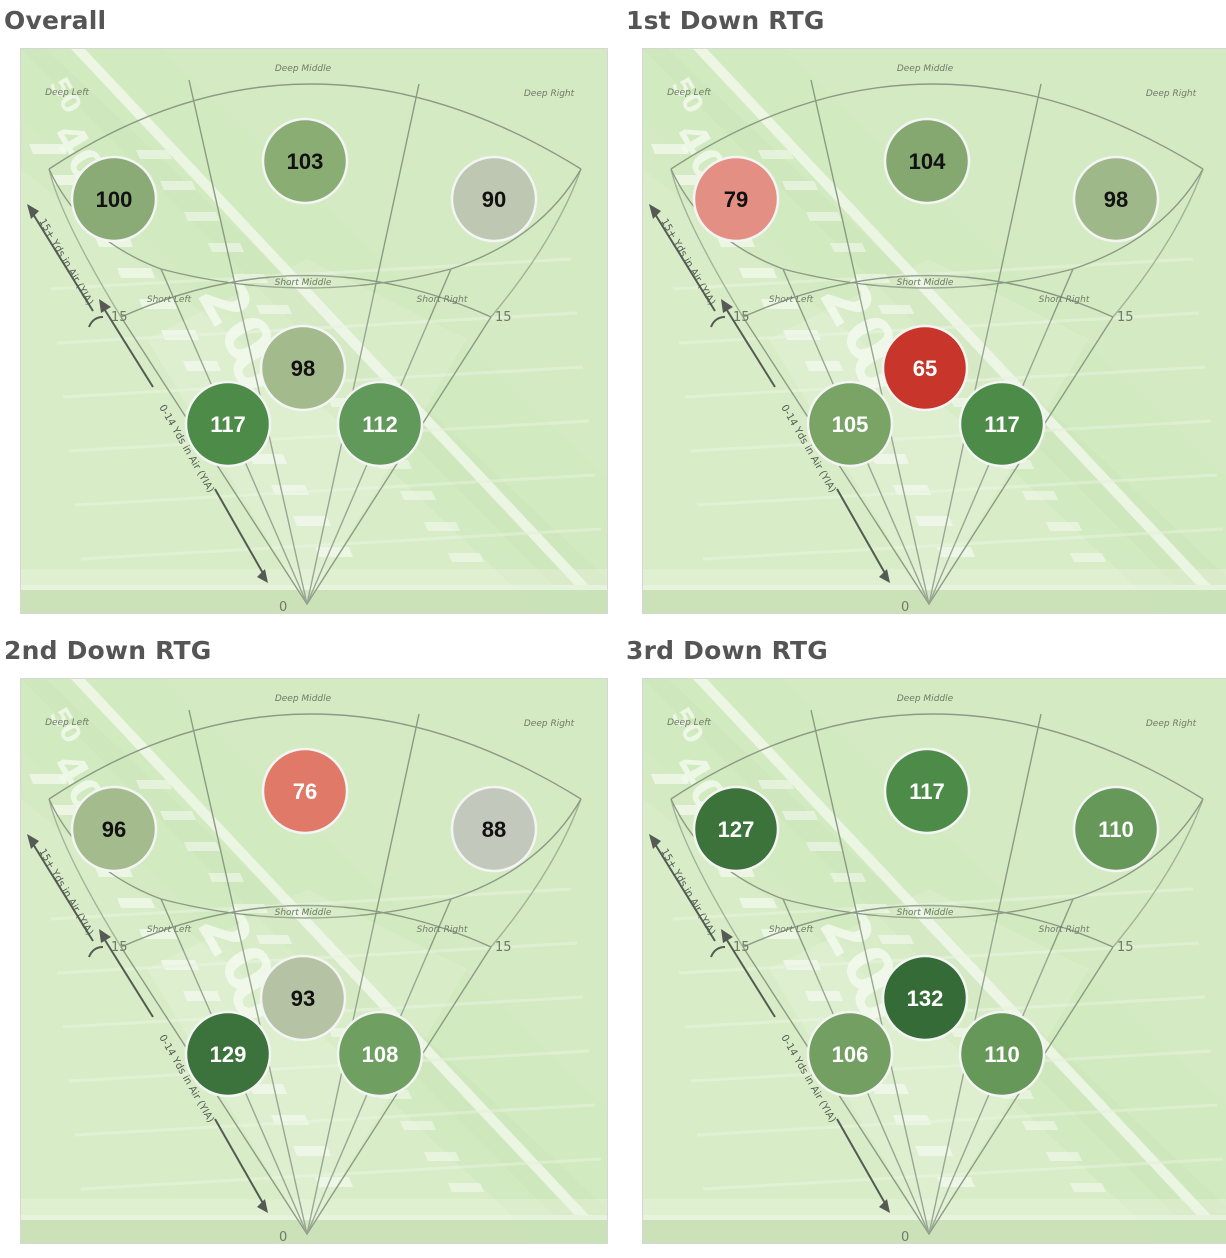 The height and width of the screenshot is (1258, 1226). I want to click on rating-bubble: 132, so click(925, 998).